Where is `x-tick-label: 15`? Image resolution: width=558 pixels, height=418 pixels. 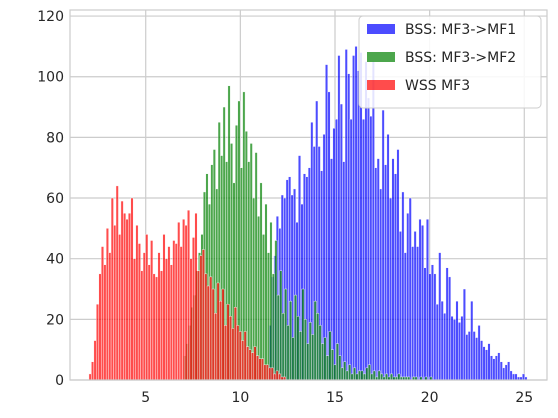
x-tick-label: 15 is located at coordinates (335, 398).